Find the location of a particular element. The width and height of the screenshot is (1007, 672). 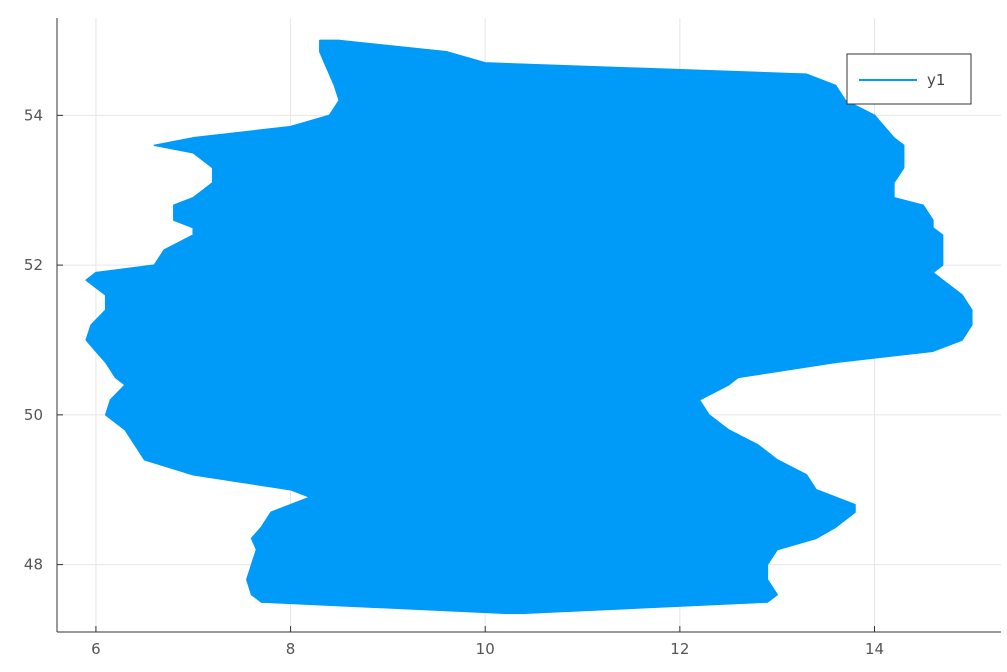

y-tick-label: 54 is located at coordinates (33, 115).